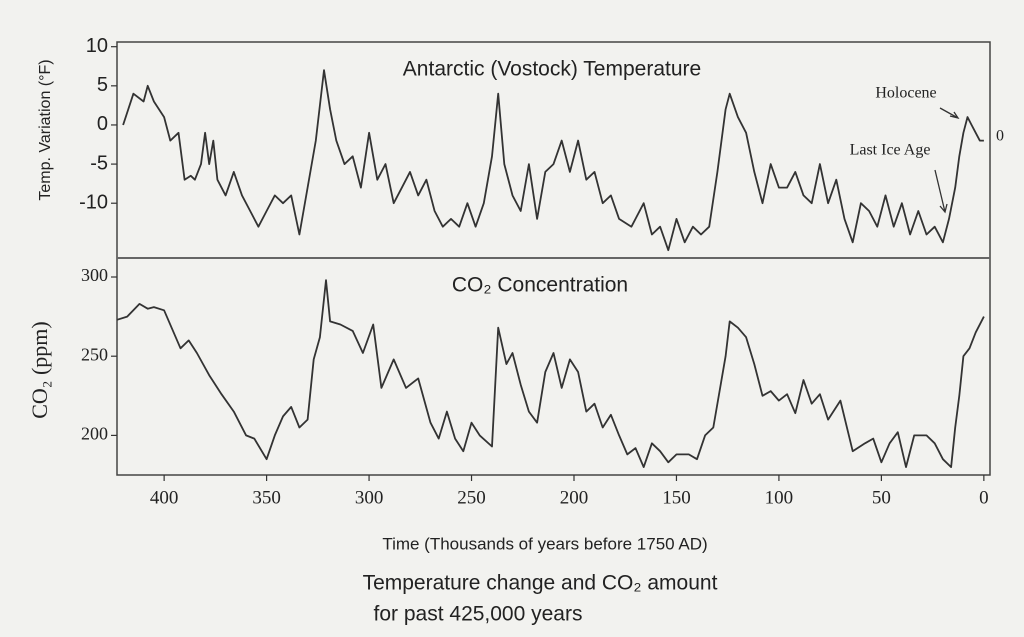 This screenshot has height=637, width=1024. What do you see at coordinates (676, 497) in the screenshot?
I see `x-tick-label: 150` at bounding box center [676, 497].